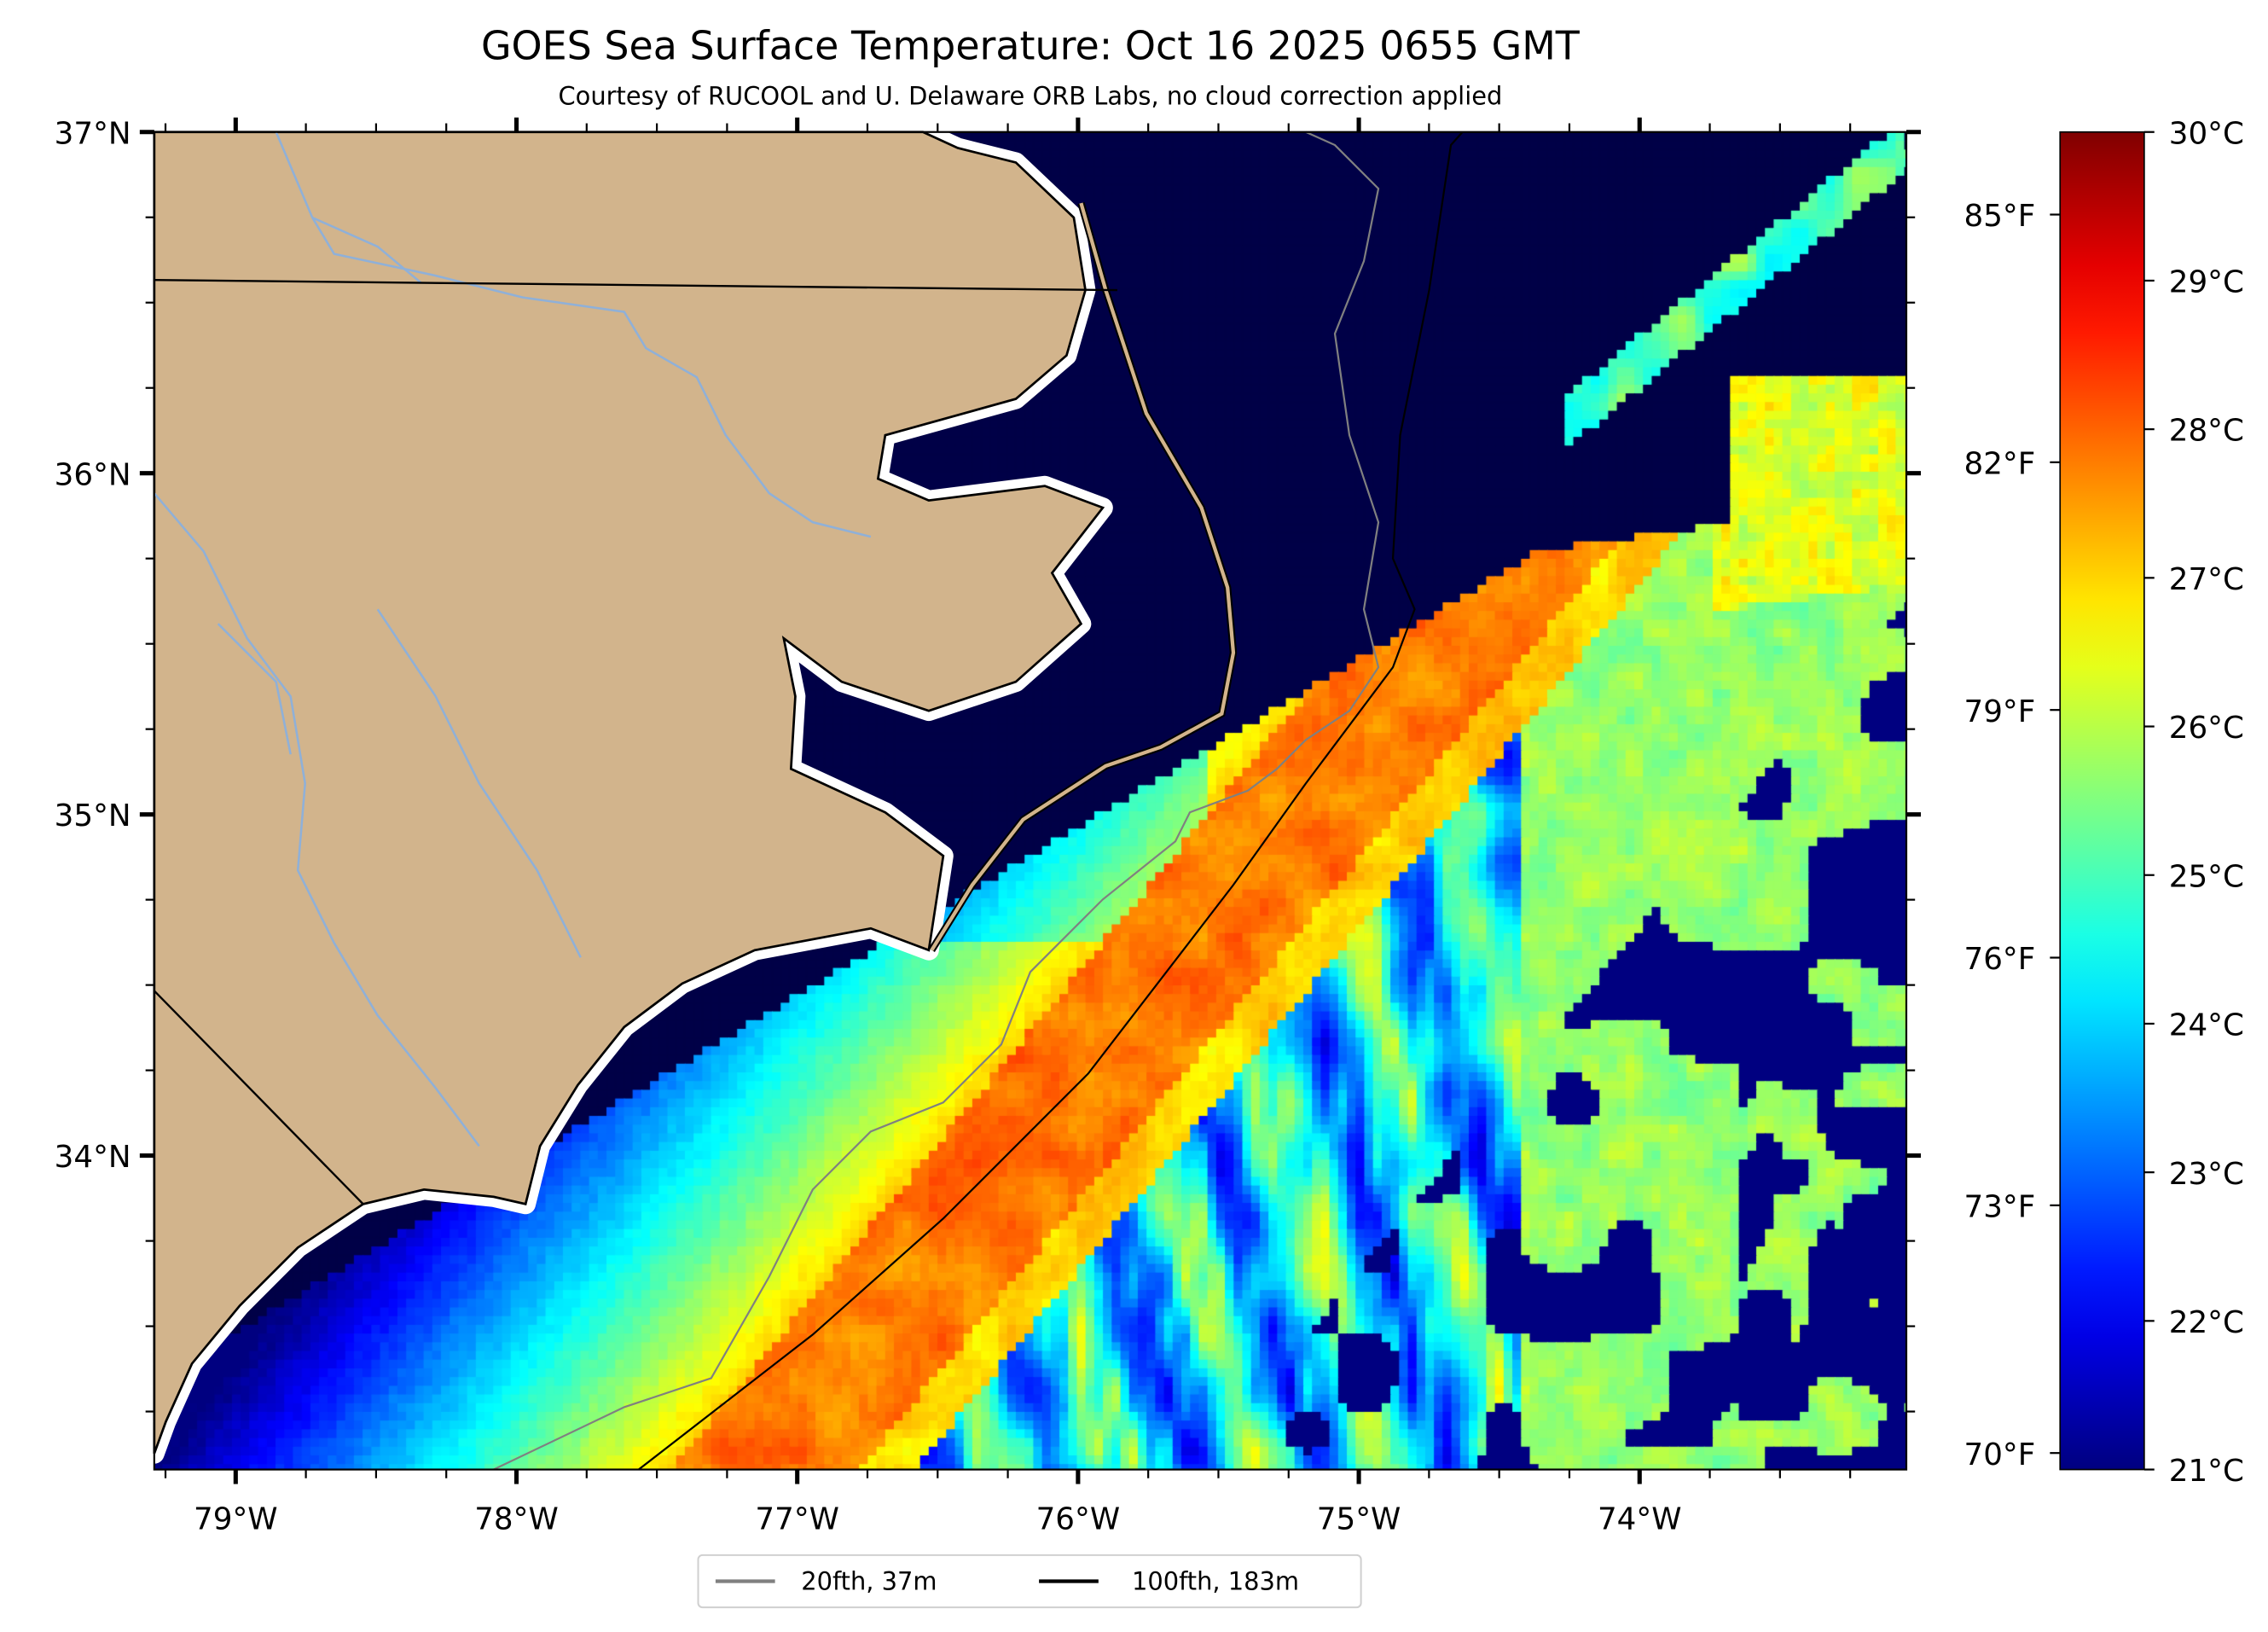  What do you see at coordinates (2000, 959) in the screenshot?
I see `colorbar-label-f: 76°F` at bounding box center [2000, 959].